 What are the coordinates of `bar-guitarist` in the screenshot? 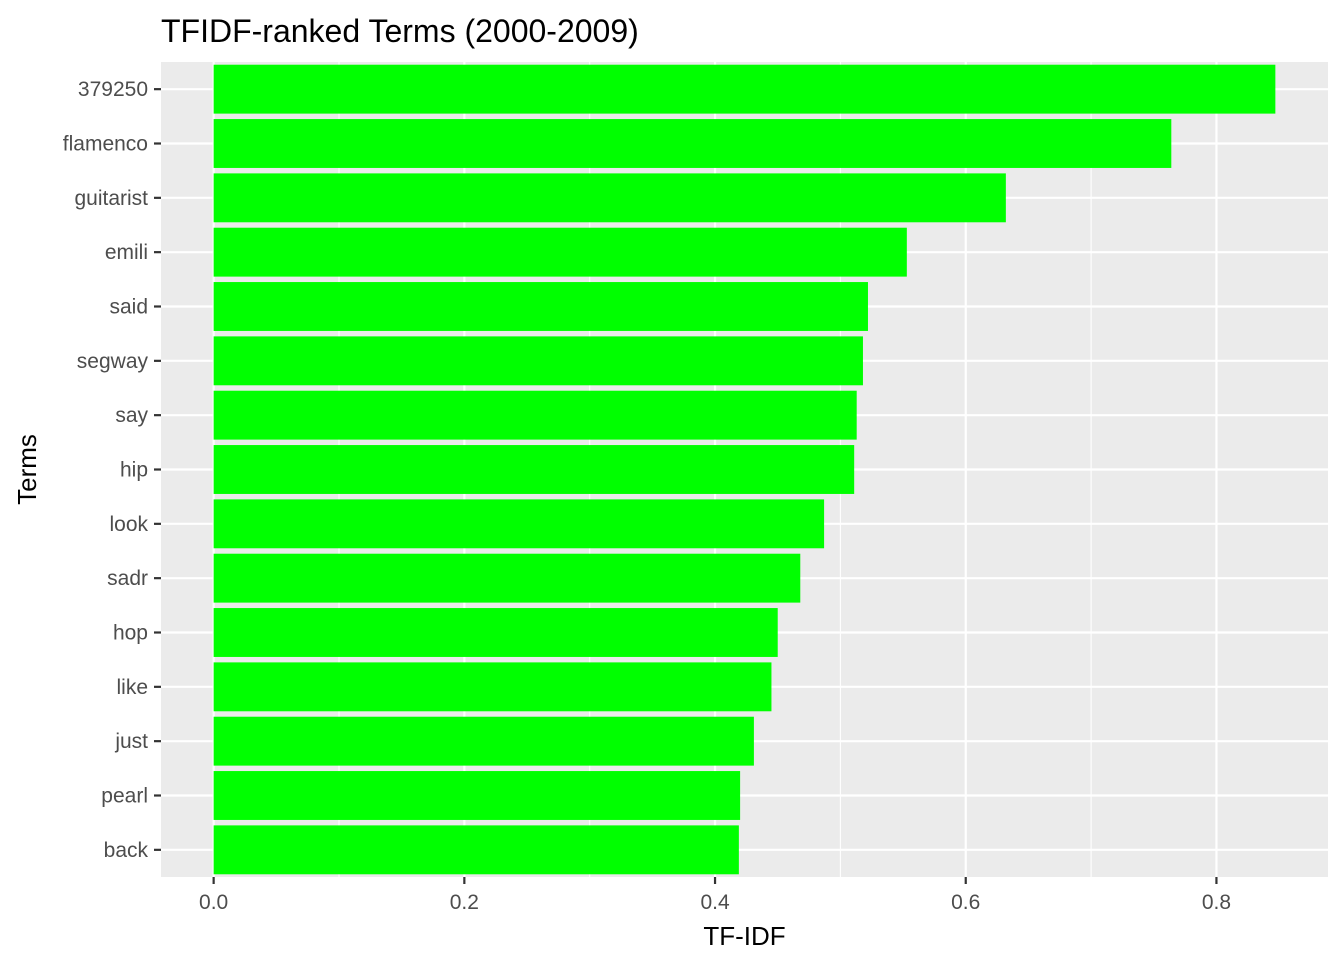 It's located at (609, 198).